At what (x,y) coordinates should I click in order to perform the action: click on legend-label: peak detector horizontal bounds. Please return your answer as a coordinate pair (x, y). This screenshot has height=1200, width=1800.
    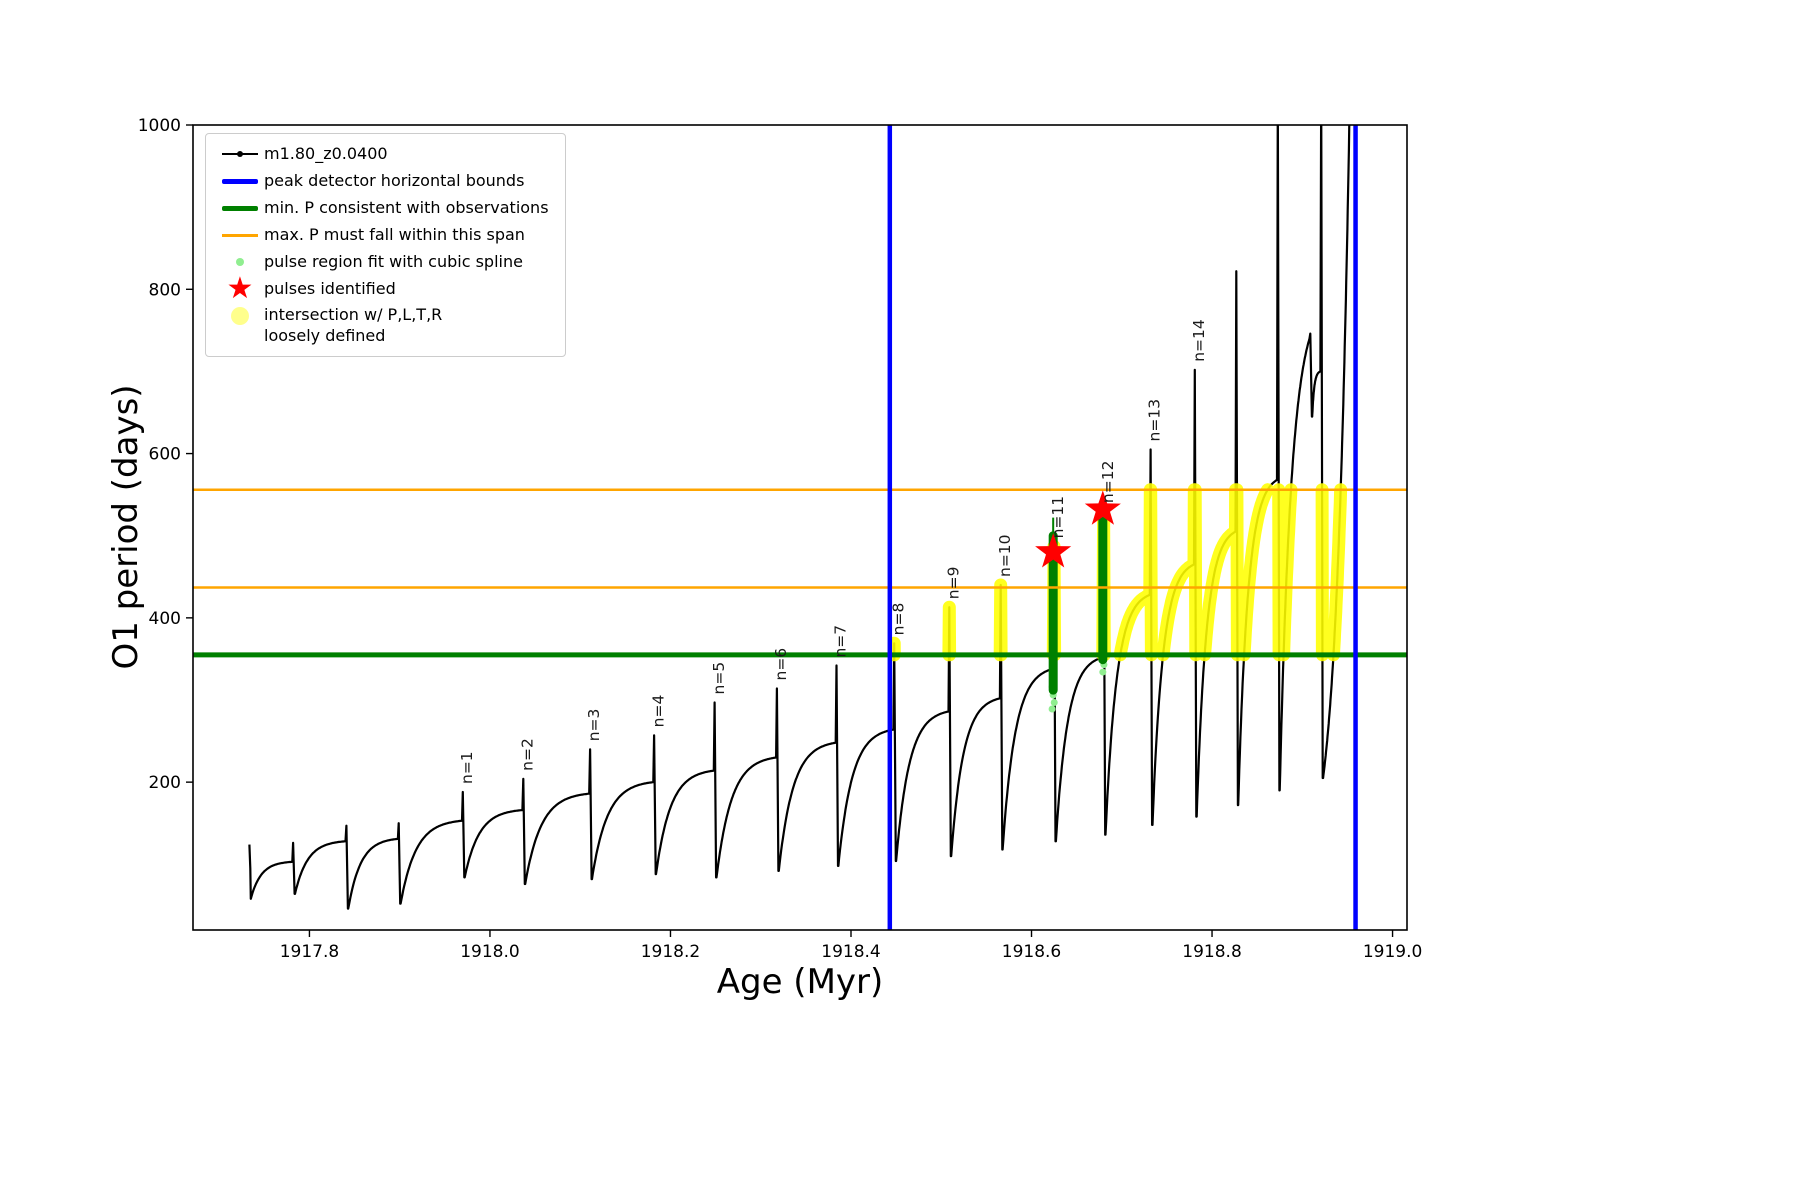
    Looking at the image, I should click on (394, 180).